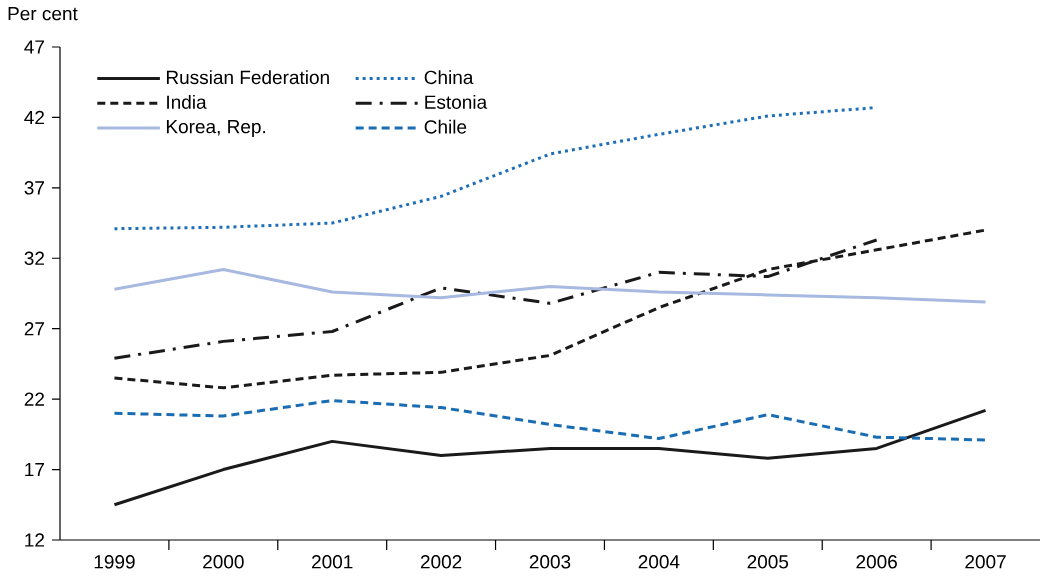 The height and width of the screenshot is (576, 1044). What do you see at coordinates (247, 77) in the screenshot?
I see `legend-label: Russian Federation` at bounding box center [247, 77].